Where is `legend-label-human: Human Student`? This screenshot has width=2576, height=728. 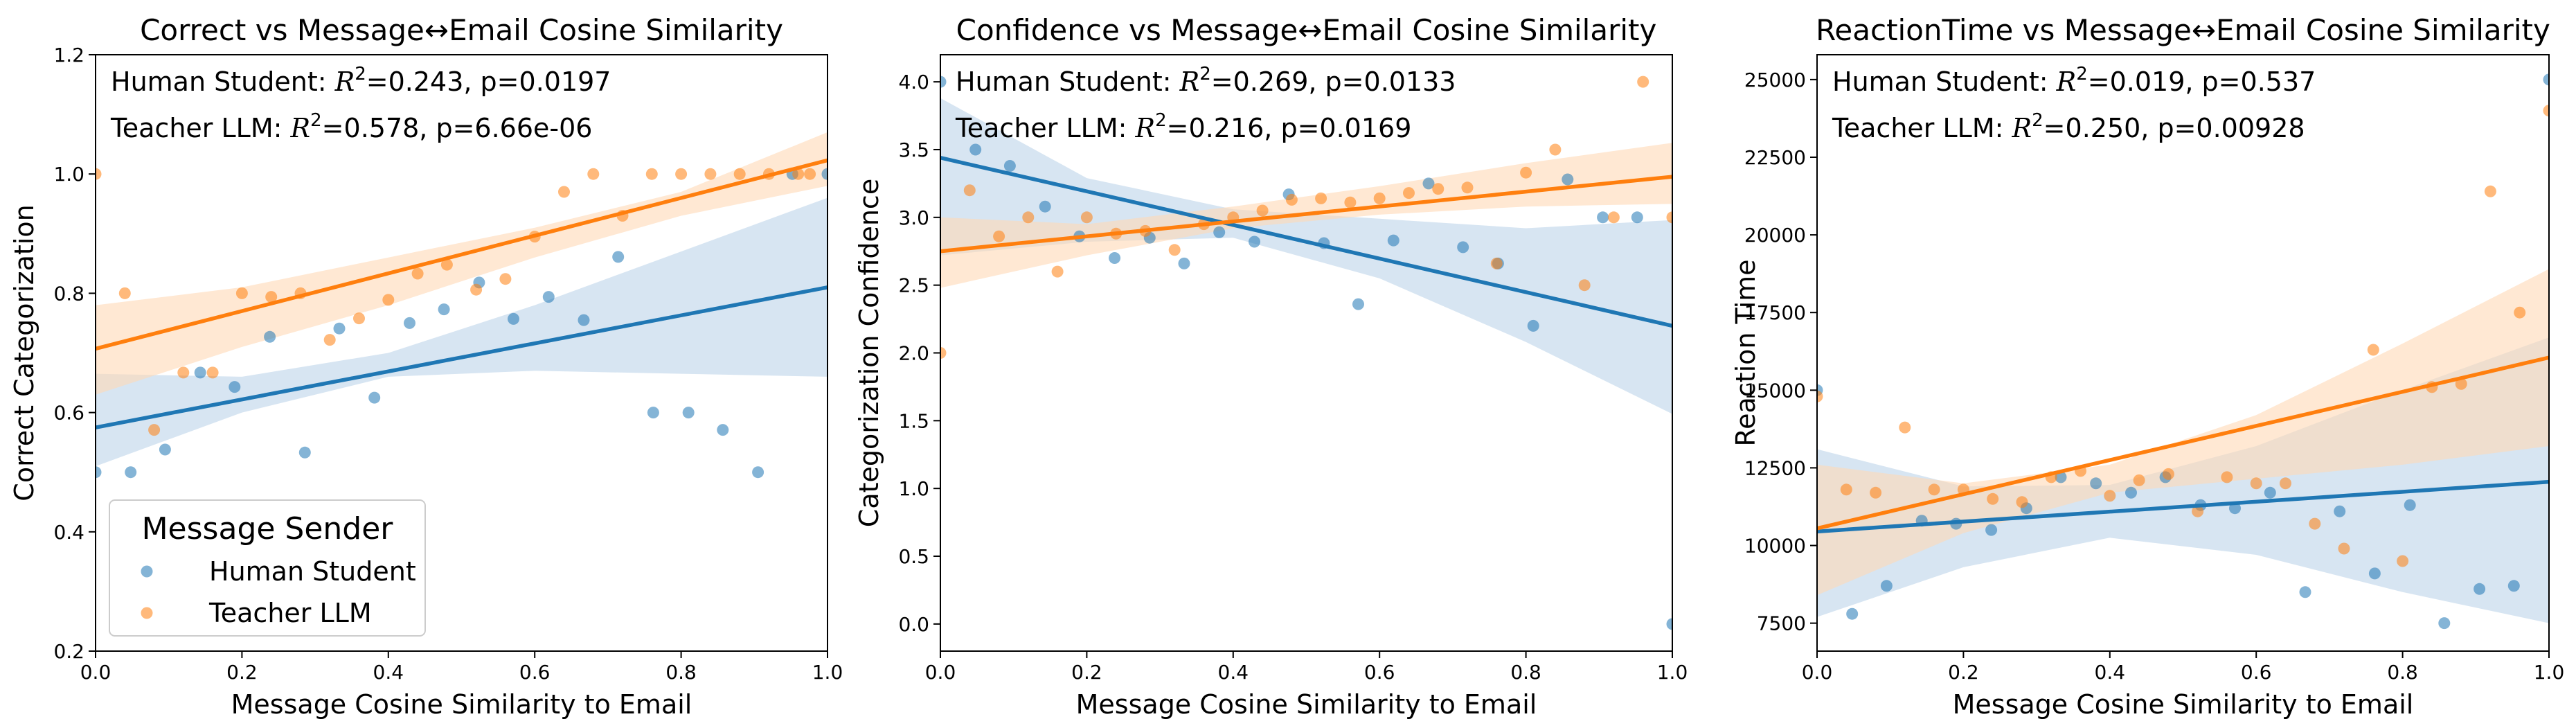 legend-label-human: Human Student is located at coordinates (313, 571).